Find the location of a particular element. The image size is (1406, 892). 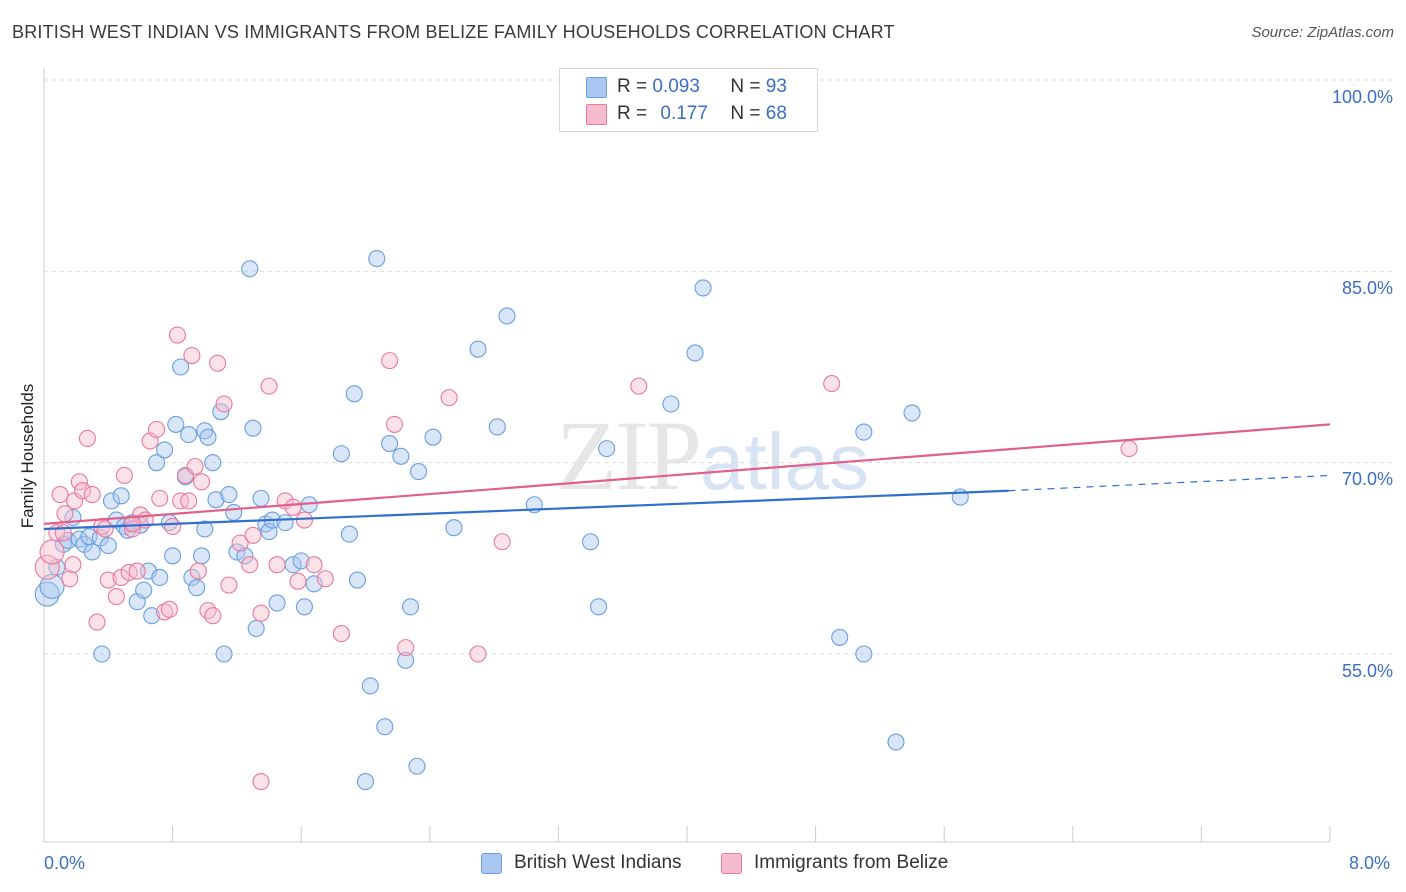

trend-line-extension-british-west-indians is located at coordinates (1169, 483).